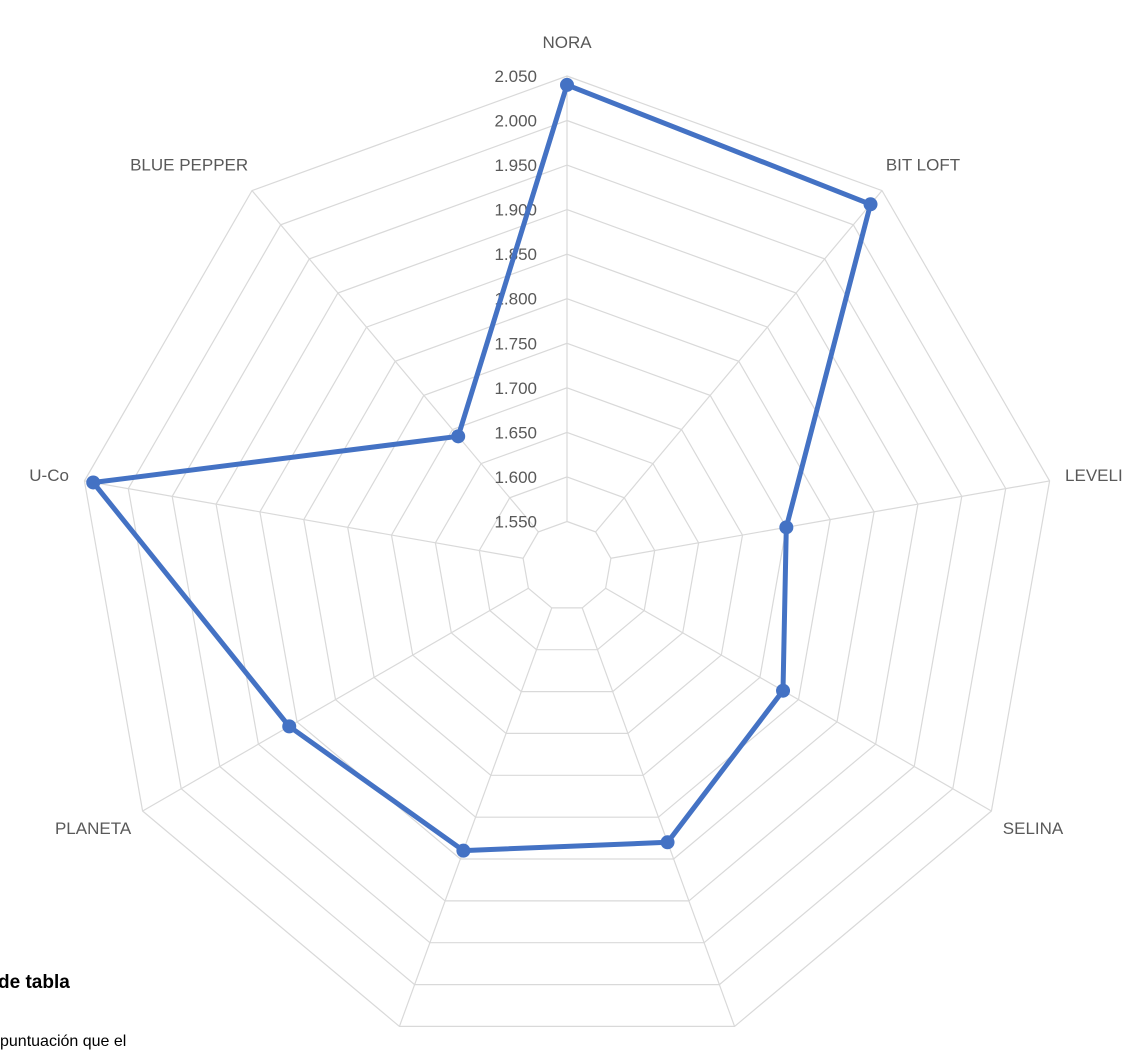  I want to click on category-label: U-Co, so click(49, 475).